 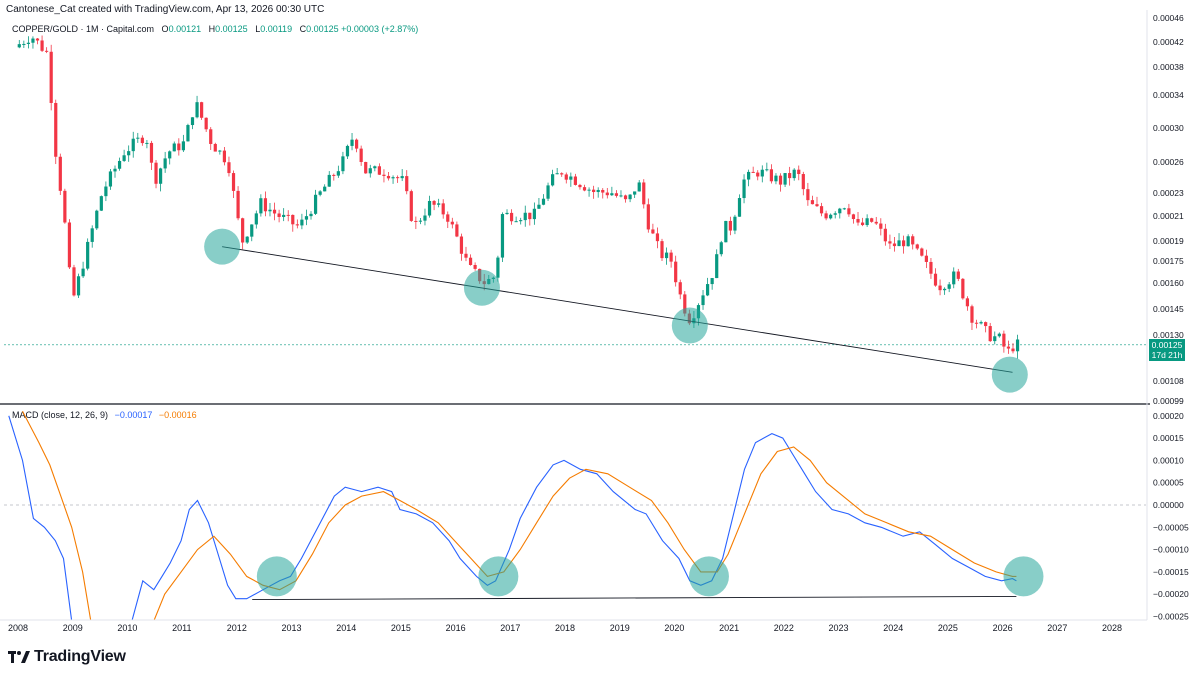 What do you see at coordinates (60, 415) in the screenshot?
I see `macd-label: MACD (close, 12, 26, 9)` at bounding box center [60, 415].